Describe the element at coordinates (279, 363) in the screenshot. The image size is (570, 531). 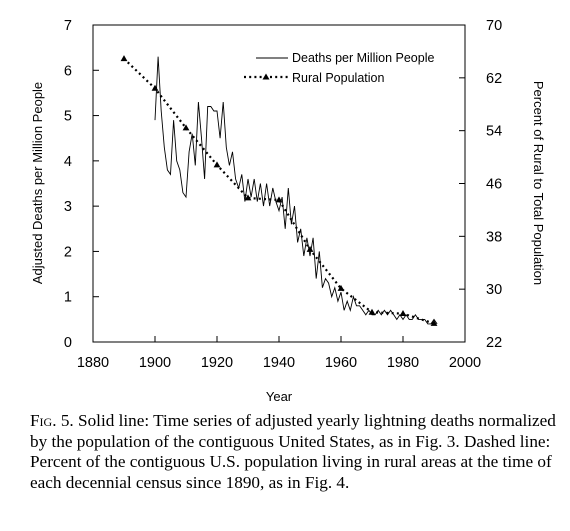
I see `x-tick-label-3: 1940` at that location.